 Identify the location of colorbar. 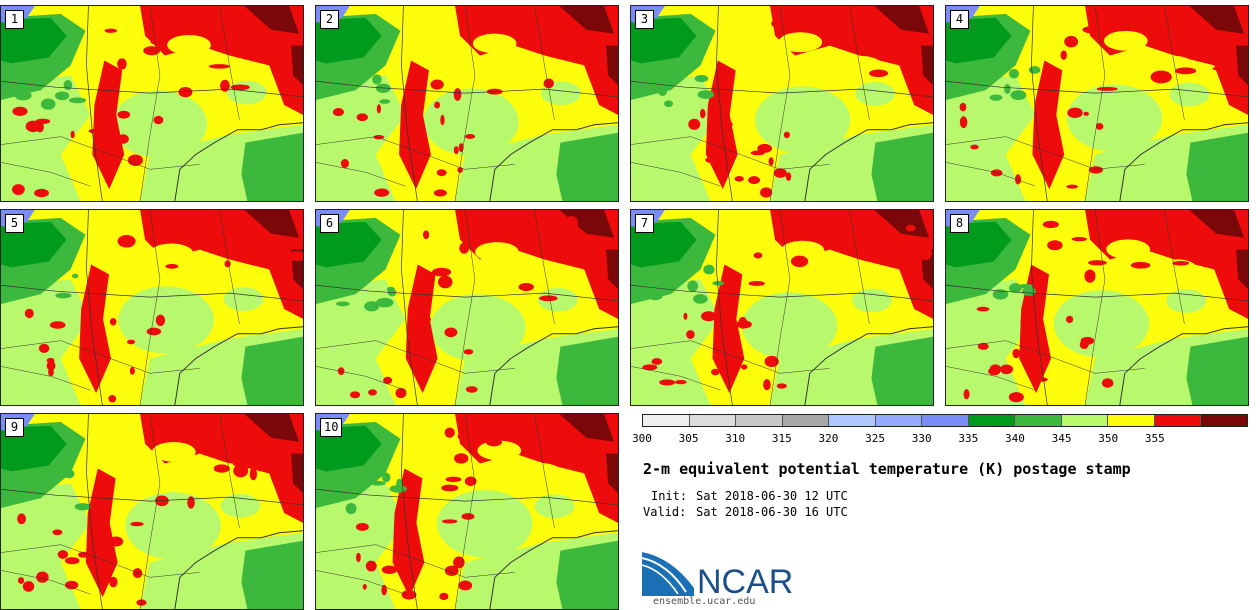
(945, 420).